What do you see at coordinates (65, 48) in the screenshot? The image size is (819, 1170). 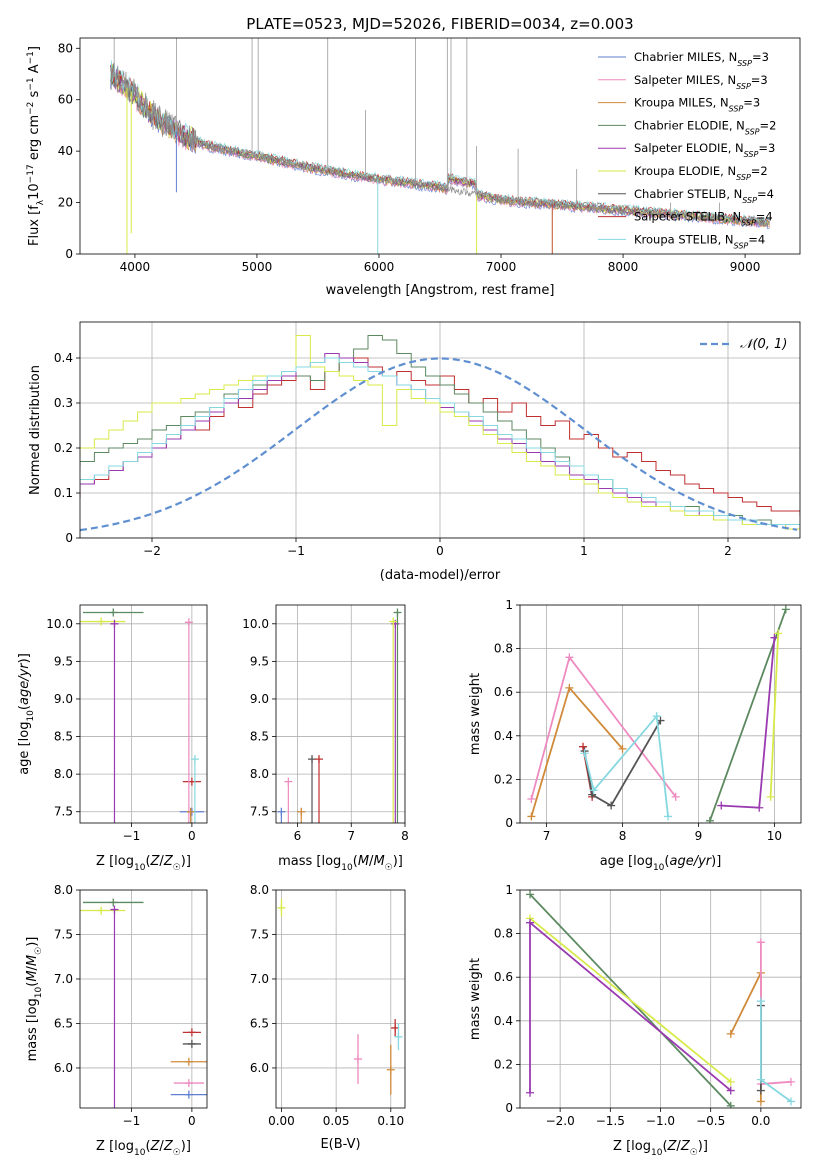 I see `y-tick-label: 80` at bounding box center [65, 48].